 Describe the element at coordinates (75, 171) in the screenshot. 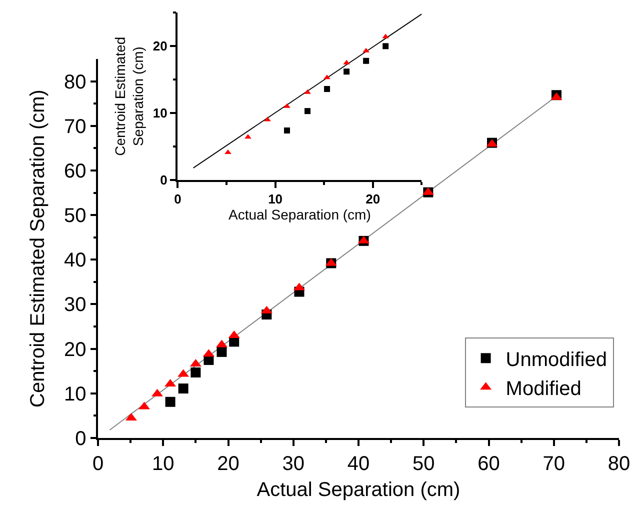

I see `y-tick-label: 60` at that location.